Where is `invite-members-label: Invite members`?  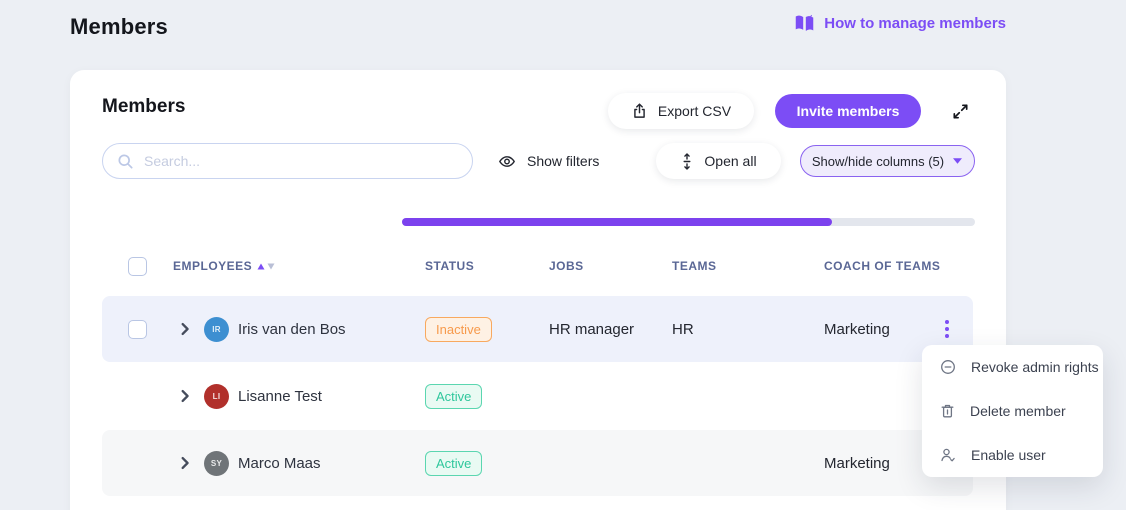 invite-members-label: Invite members is located at coordinates (848, 111).